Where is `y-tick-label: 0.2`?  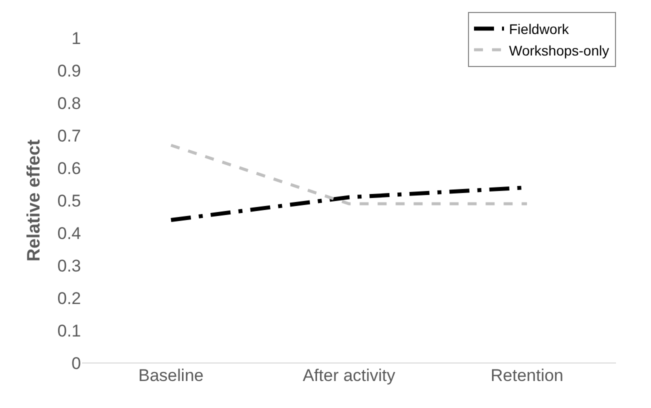 y-tick-label: 0.2 is located at coordinates (69, 298).